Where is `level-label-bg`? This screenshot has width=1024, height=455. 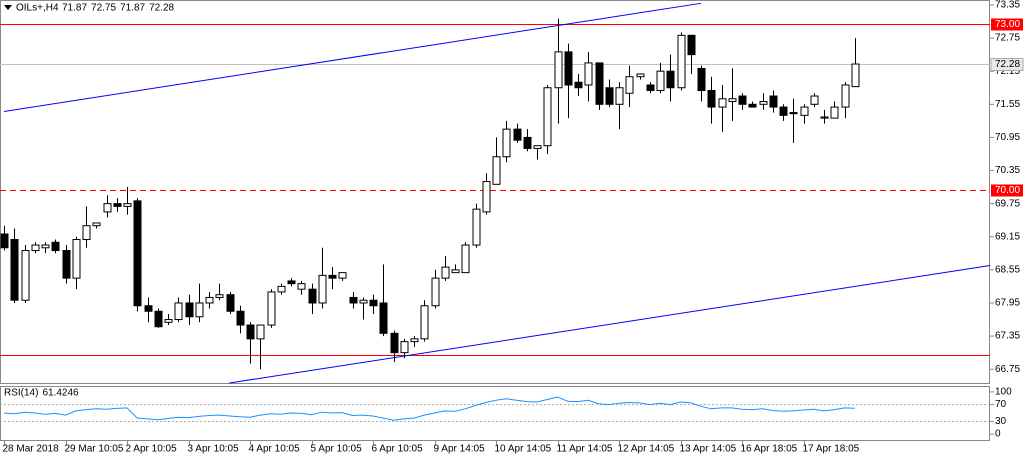 level-label-bg is located at coordinates (1007, 190).